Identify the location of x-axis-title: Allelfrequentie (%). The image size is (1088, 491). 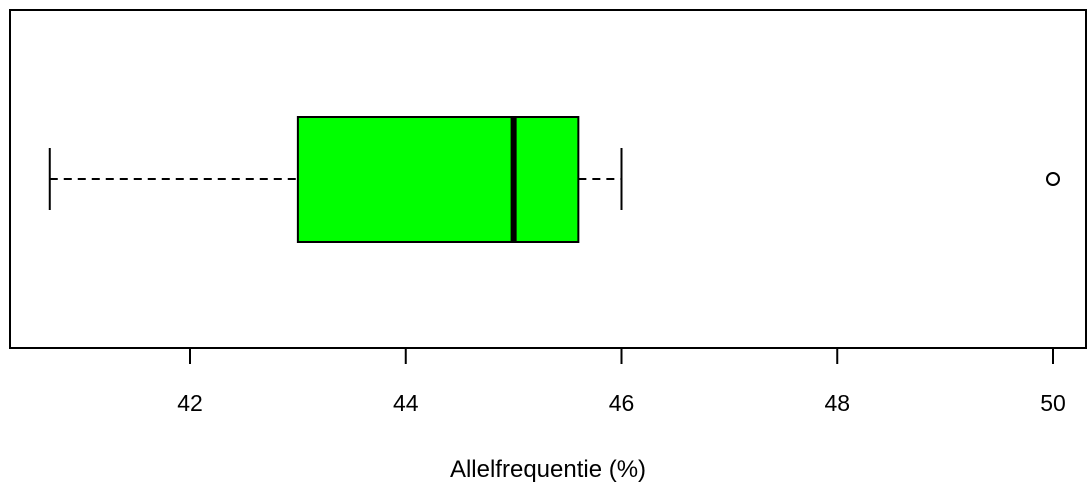
(548, 469).